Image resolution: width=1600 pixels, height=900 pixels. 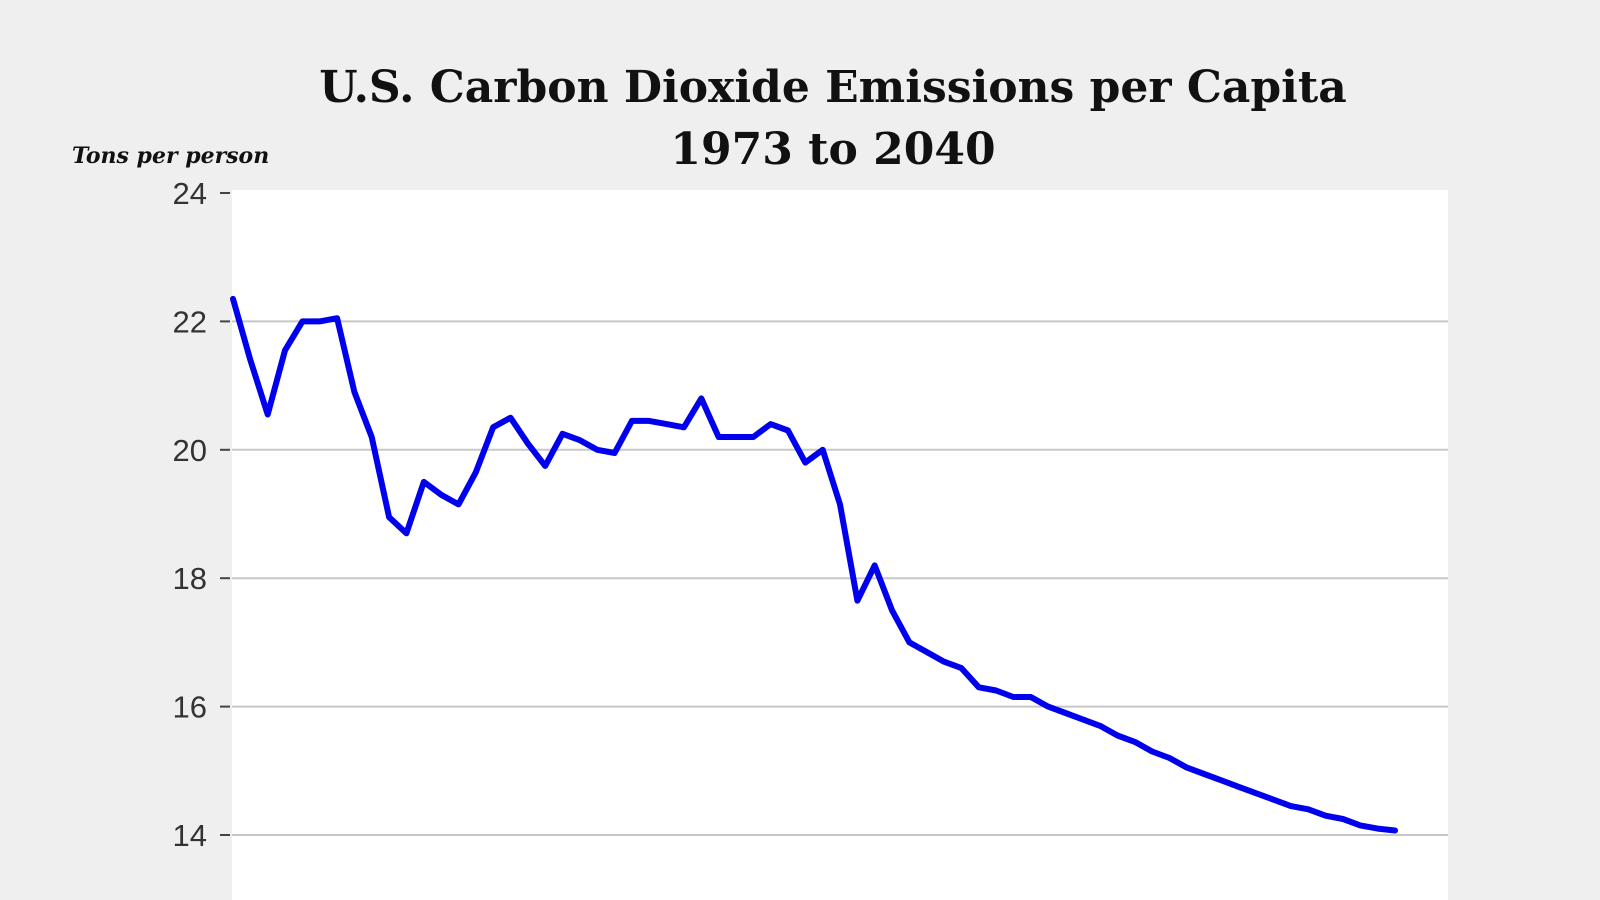 I want to click on y-tick-label: 22, so click(x=190, y=321).